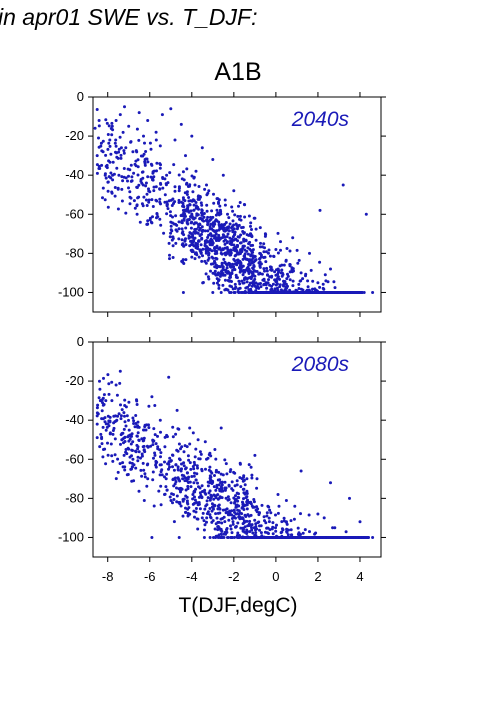  Describe the element at coordinates (359, 576) in the screenshot. I see `x-tick-label: 4` at that location.